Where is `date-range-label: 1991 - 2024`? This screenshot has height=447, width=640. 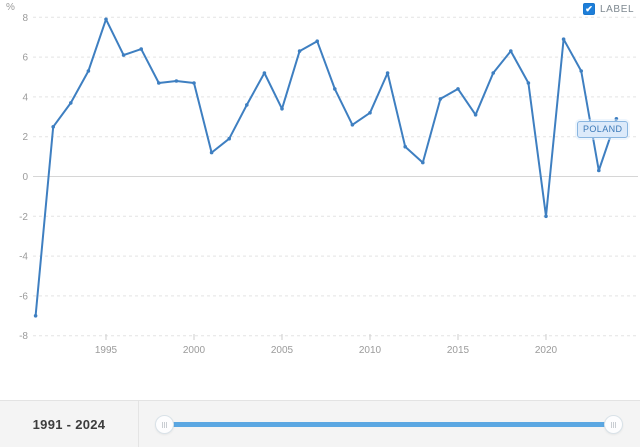 date-range-label: 1991 - 2024 is located at coordinates (69, 424).